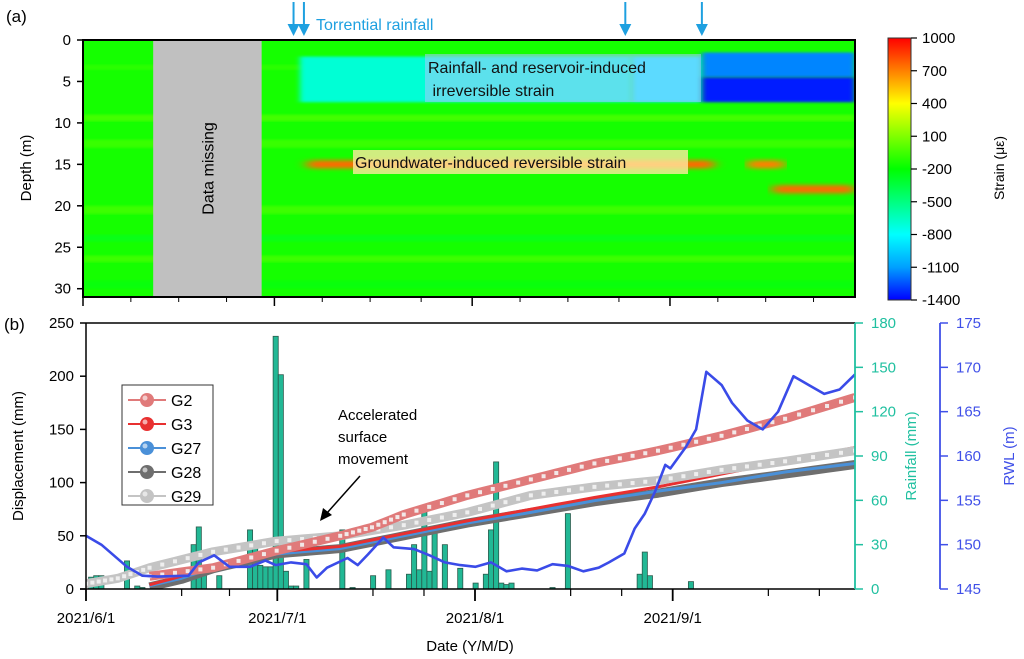 The image size is (1024, 659). I want to click on annotation-accelerated: Accelerated surface movement, so click(368, 464).